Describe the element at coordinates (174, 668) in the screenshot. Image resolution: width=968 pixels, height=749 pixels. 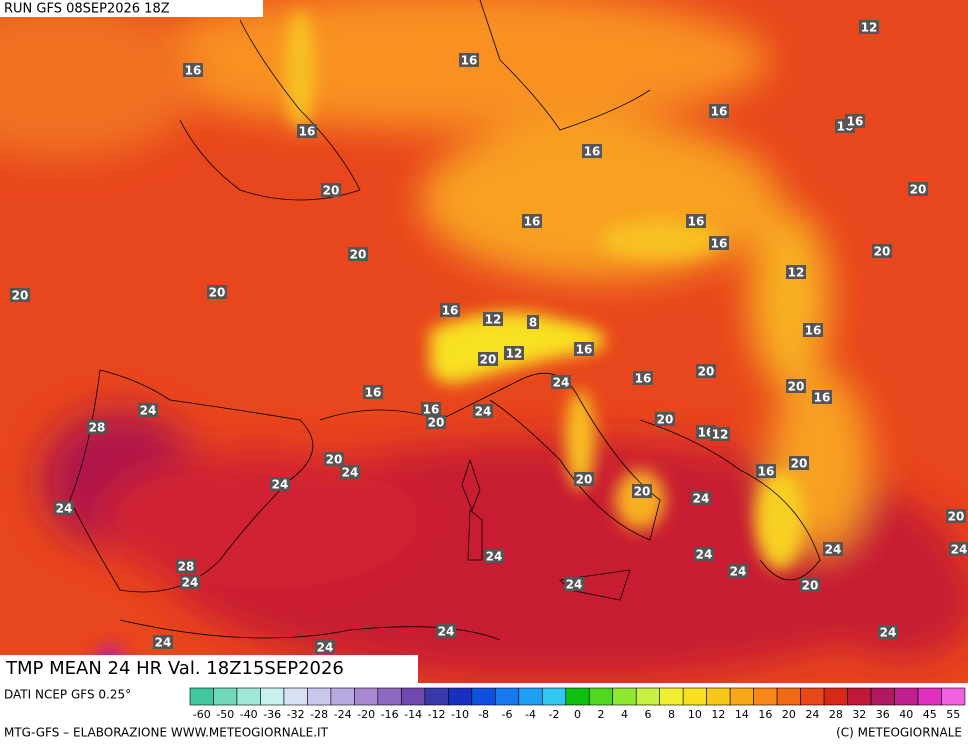
I see `map-title: TMP MEAN 24 HR Val. 18Z15SEP2026` at that location.